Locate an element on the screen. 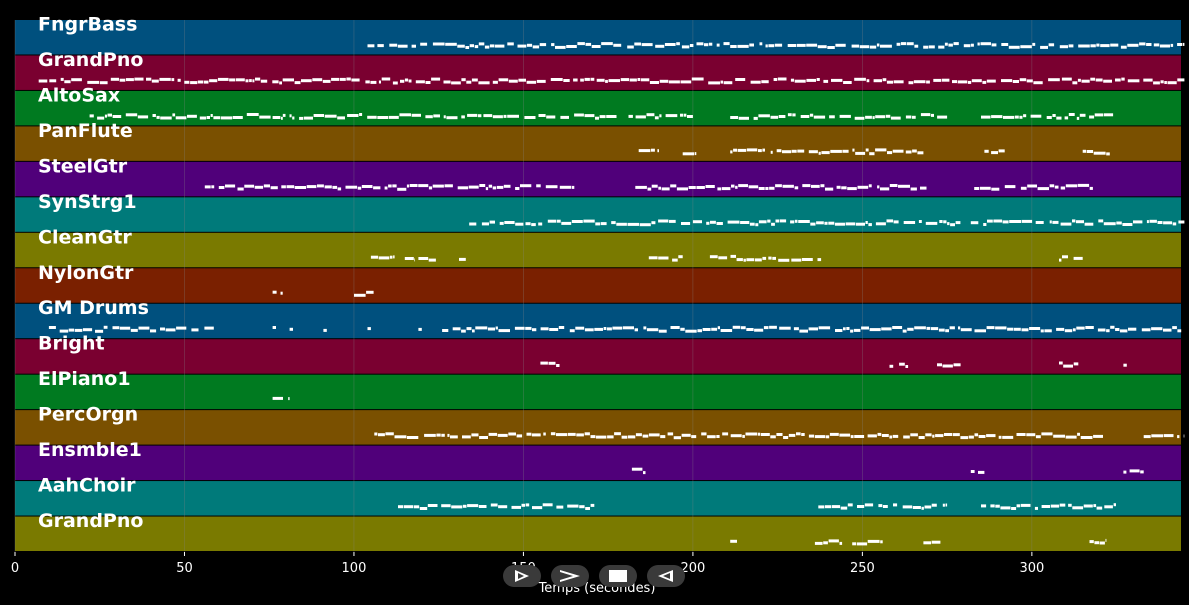 Image resolution: width=1189 pixels, height=605 pixels. track-label: Ensmble1 is located at coordinates (90, 450).